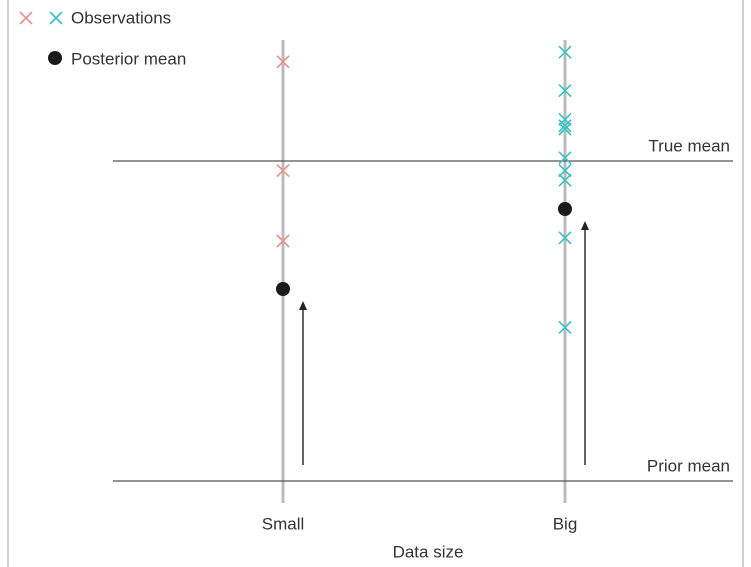  I want to click on reference-label: True mean, so click(689, 145).